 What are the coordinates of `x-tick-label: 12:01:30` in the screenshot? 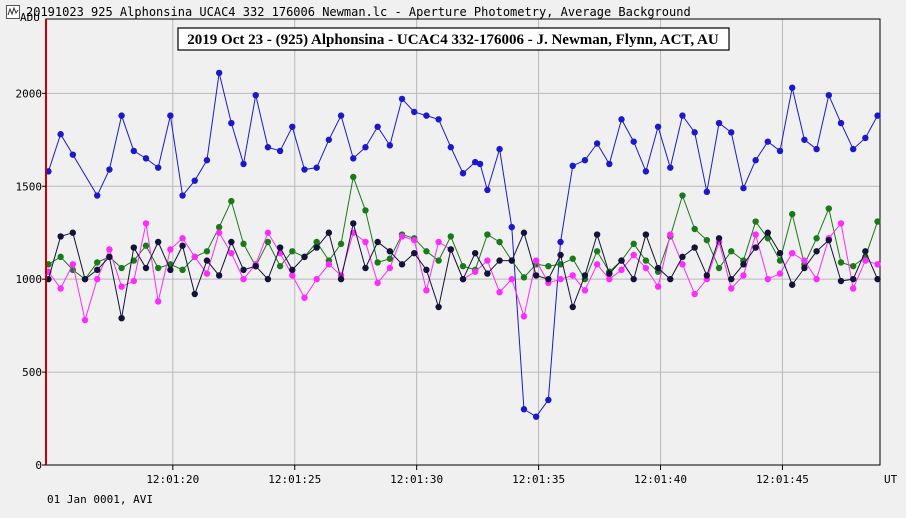 It's located at (416, 479).